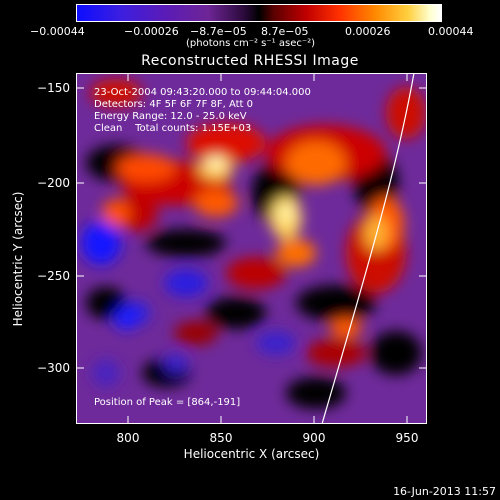 Image resolution: width=500 pixels, height=500 pixels. Describe the element at coordinates (128, 438) in the screenshot. I see `x-tick-label: 800` at that location.